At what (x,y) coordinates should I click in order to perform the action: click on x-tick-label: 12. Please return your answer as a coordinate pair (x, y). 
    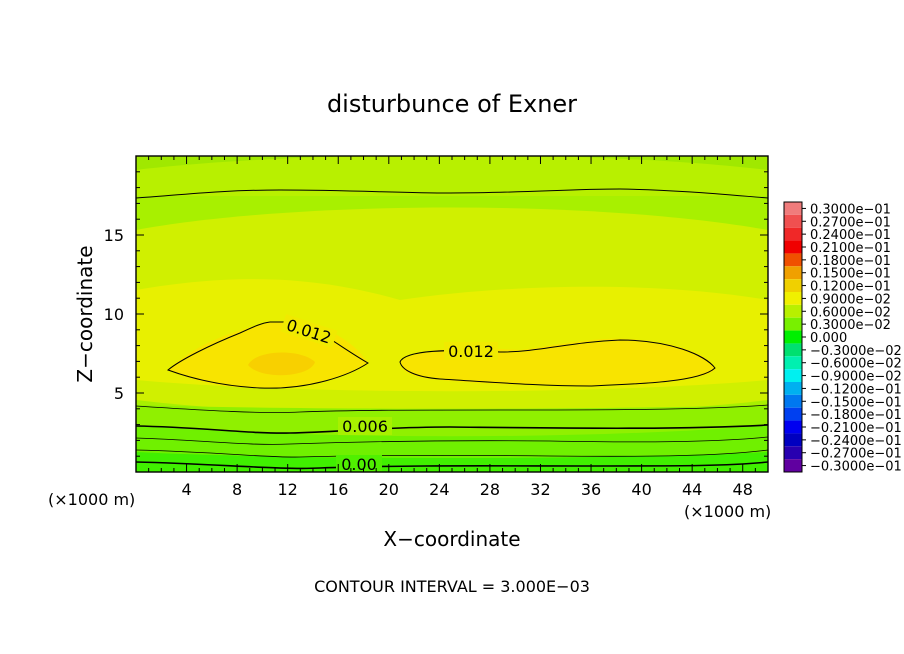
    Looking at the image, I should click on (288, 489).